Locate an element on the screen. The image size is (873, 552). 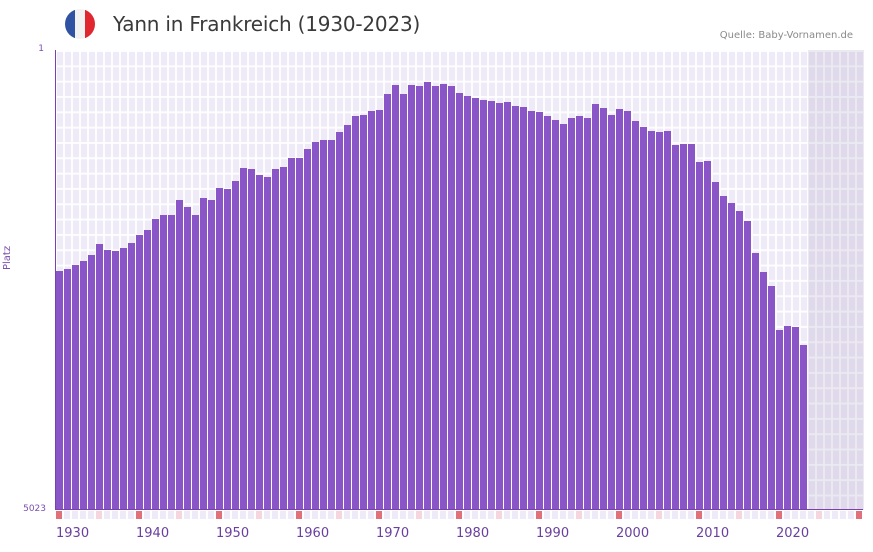
bar-1961 is located at coordinates (307, 329).